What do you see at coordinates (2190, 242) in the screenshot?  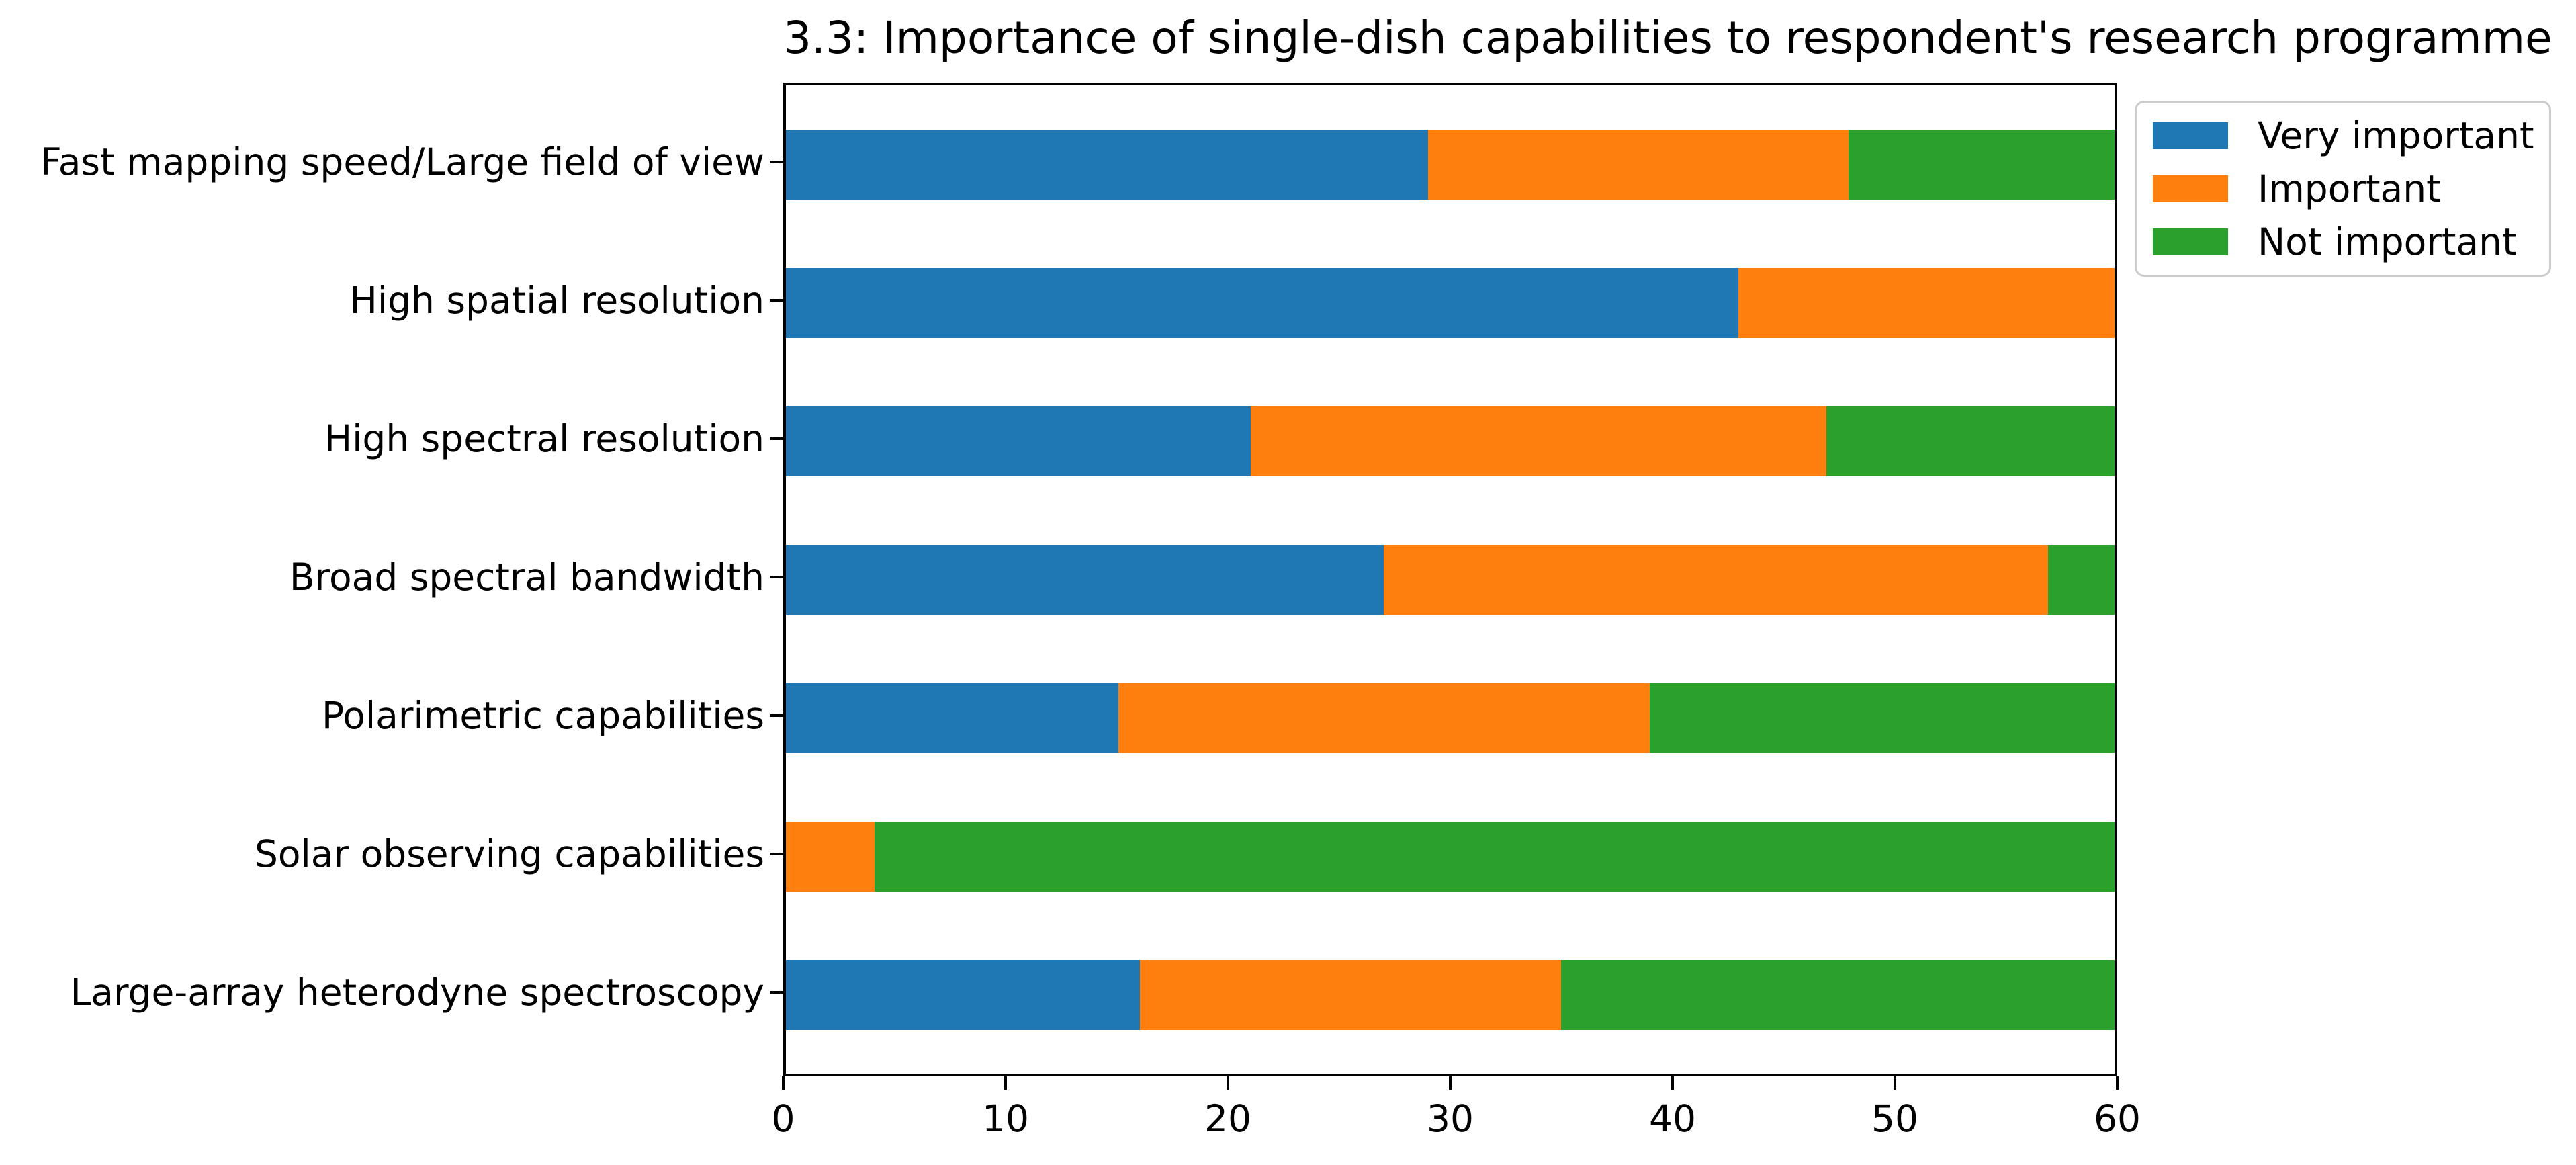 I see `legend-swatch-not-important` at bounding box center [2190, 242].